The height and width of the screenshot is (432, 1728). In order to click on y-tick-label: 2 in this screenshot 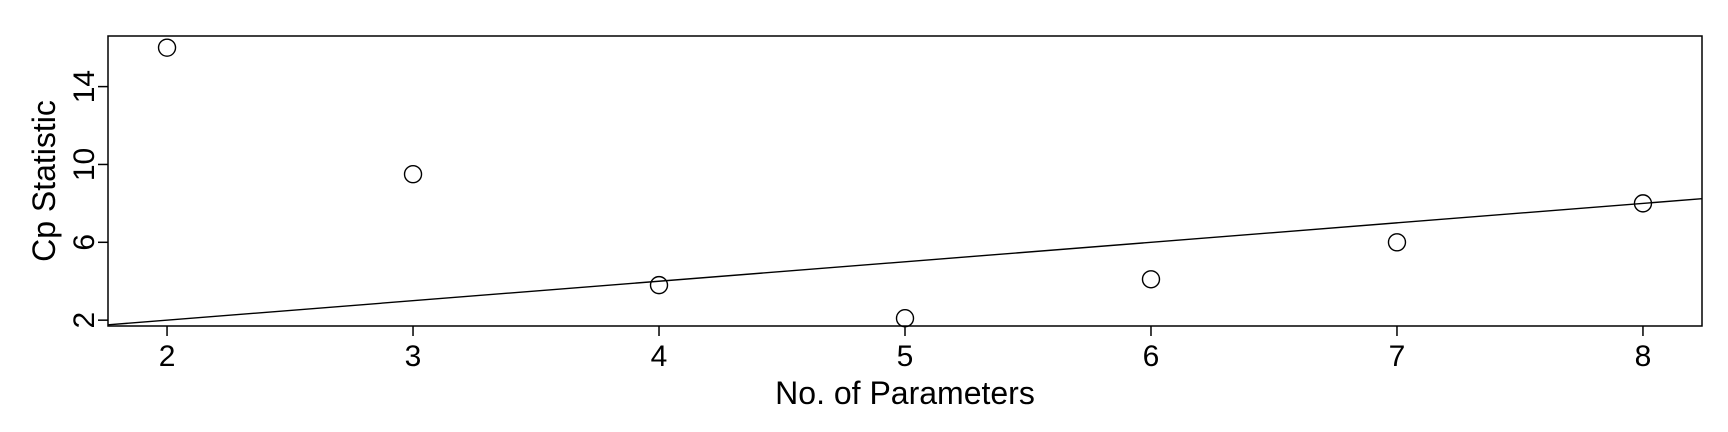, I will do `click(84, 320)`.